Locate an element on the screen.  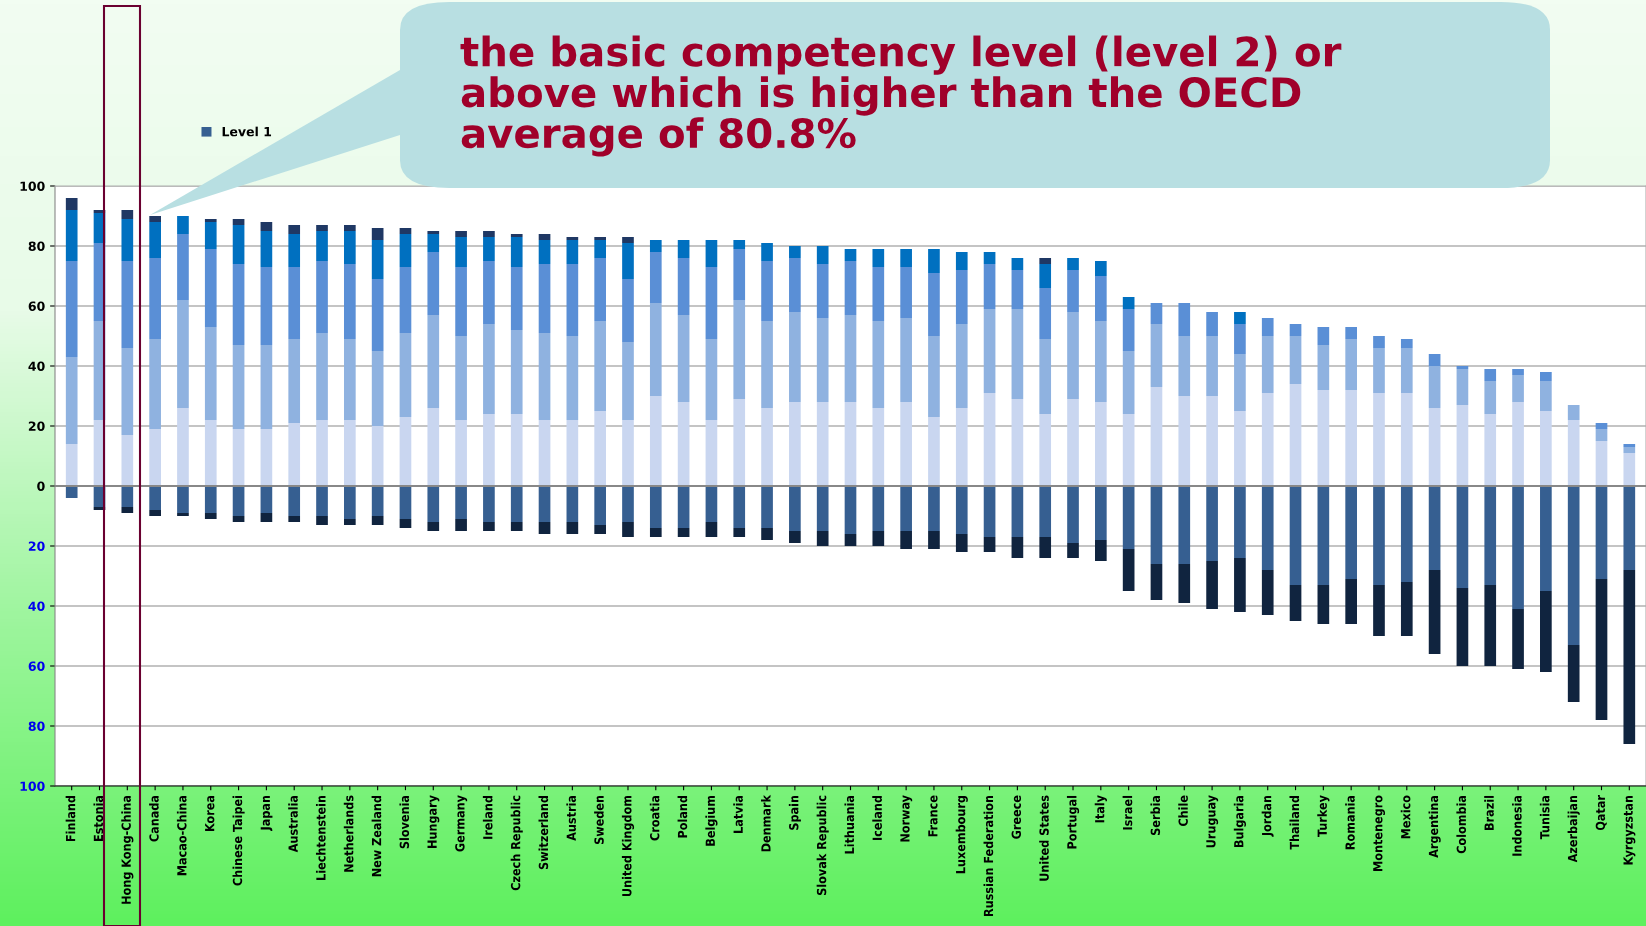
text: the basic competency level (level 2) or above which is higher than the OECD average of 80.8% is located at coordinates (901, 96).